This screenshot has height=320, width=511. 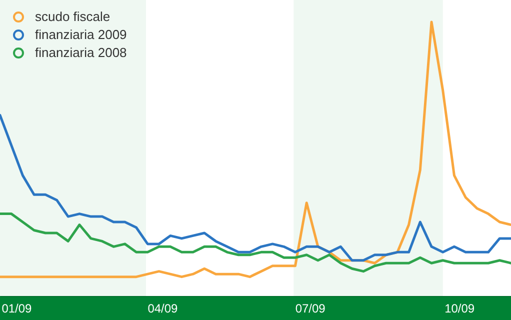 I want to click on legend-label: finanziaria 2009, so click(x=81, y=34).